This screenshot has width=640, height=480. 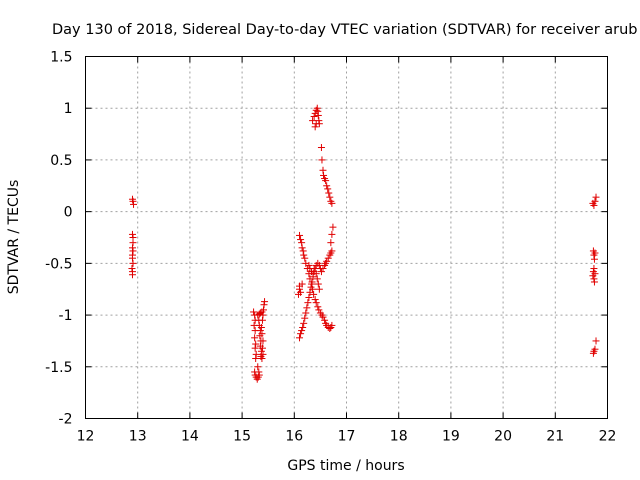 I want to click on x-tick-label: 16, so click(x=294, y=437).